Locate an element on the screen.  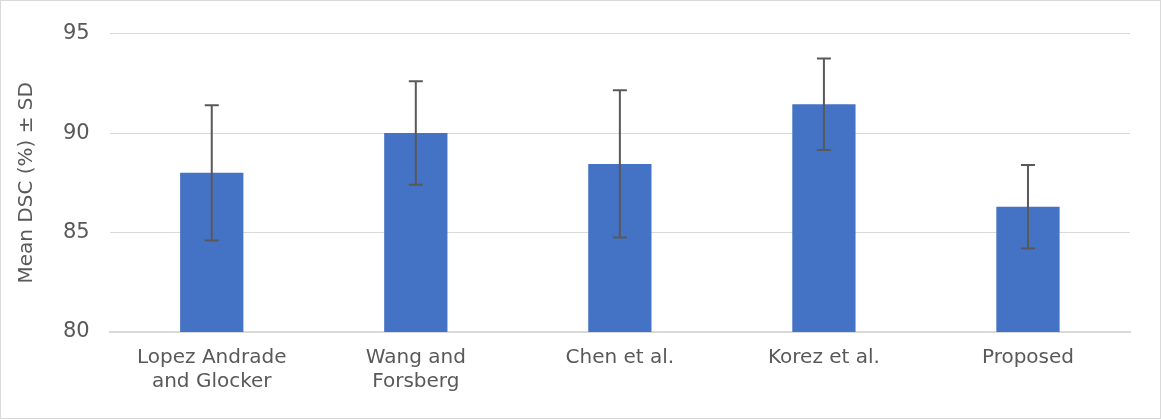
x-tick-label: Lopez Andrade and Glocker is located at coordinates (212, 368).